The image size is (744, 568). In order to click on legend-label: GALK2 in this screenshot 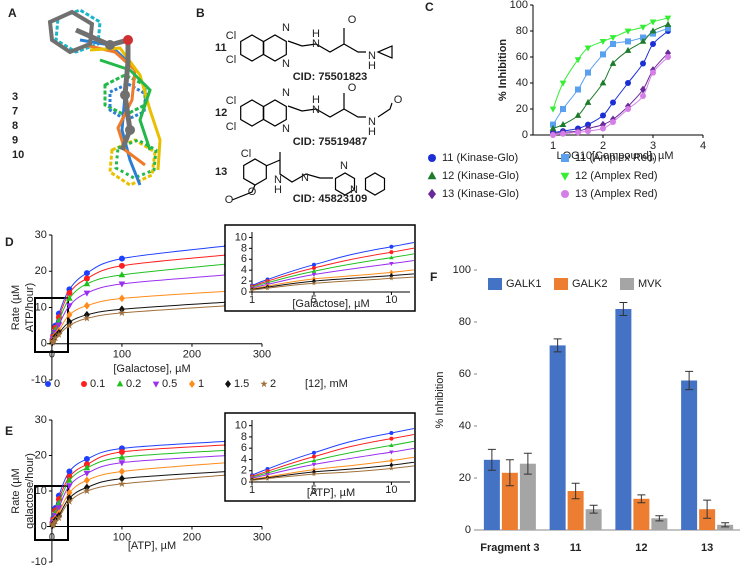, I will do `click(589, 284)`.